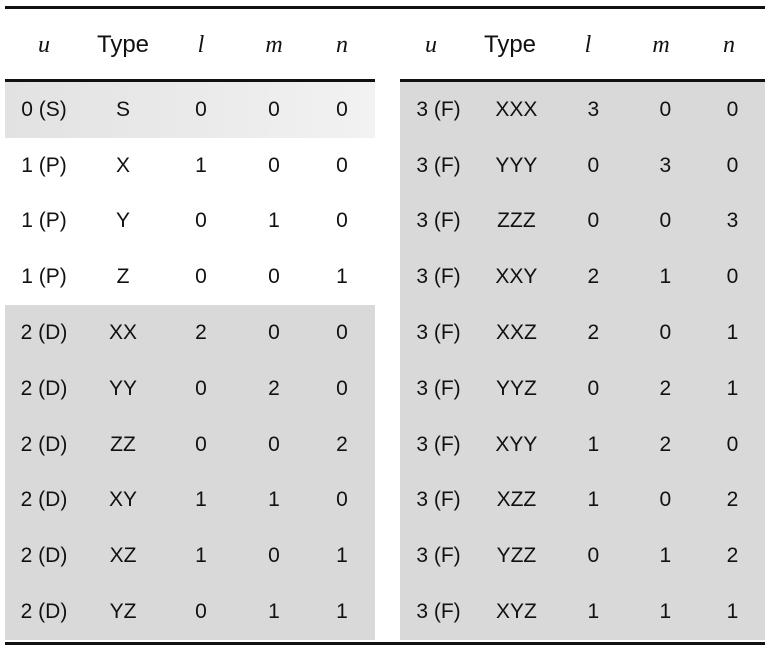  I want to click on top-rule, so click(385, 7).